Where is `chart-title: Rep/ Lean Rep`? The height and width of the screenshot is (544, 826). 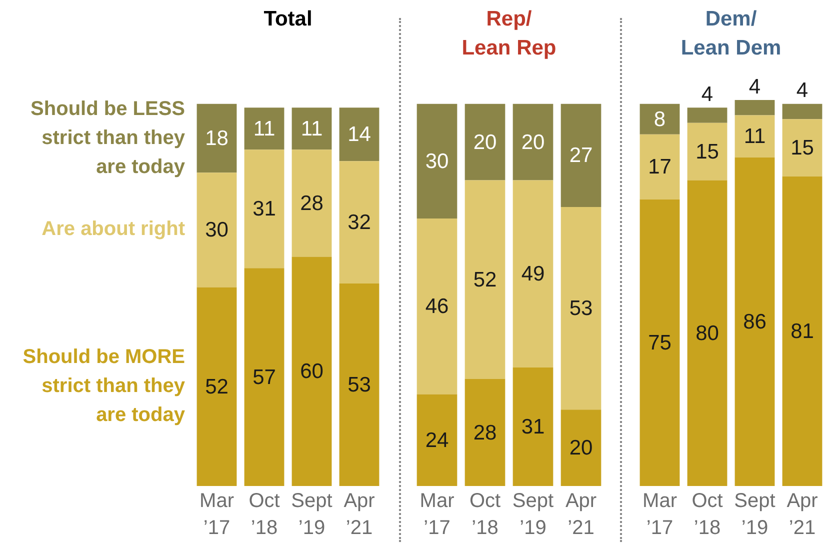 chart-title: Rep/ Lean Rep is located at coordinates (509, 33).